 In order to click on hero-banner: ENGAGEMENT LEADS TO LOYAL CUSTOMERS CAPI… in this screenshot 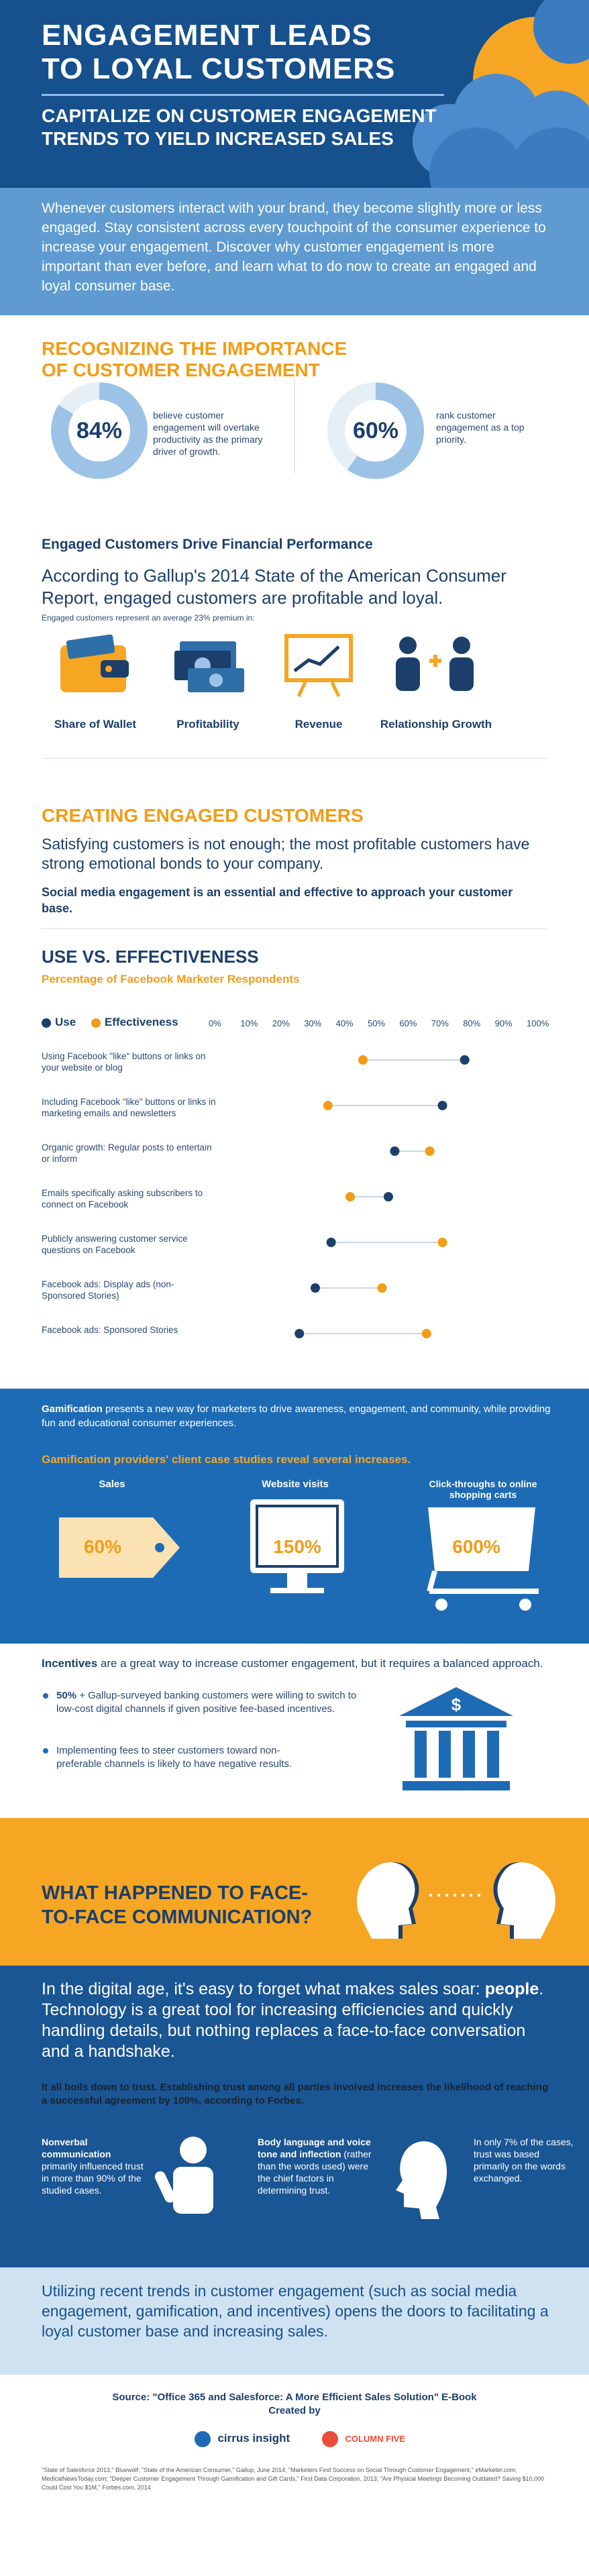, I will do `click(294, 94)`.